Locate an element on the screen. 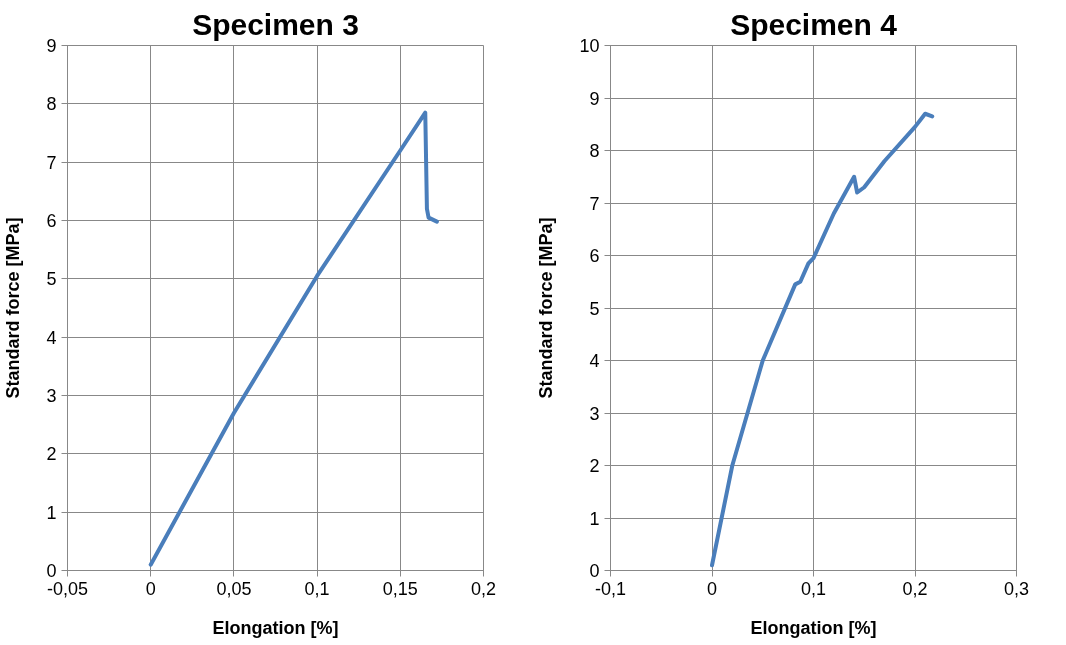 This screenshot has height=645, width=1066. x-tick-label: -0,05 is located at coordinates (67, 588).